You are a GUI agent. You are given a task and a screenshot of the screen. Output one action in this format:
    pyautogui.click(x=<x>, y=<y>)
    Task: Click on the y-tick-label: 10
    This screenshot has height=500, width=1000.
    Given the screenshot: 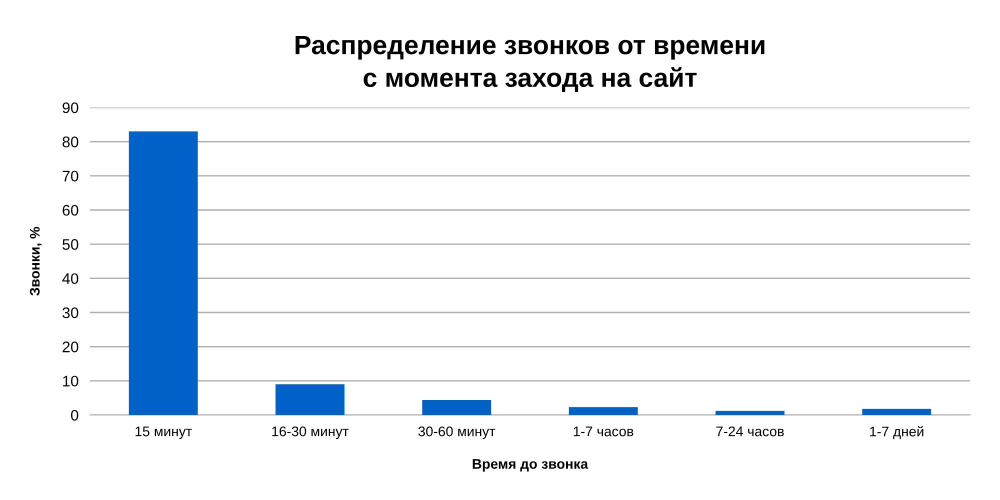 What is the action you would take?
    pyautogui.click(x=70, y=381)
    